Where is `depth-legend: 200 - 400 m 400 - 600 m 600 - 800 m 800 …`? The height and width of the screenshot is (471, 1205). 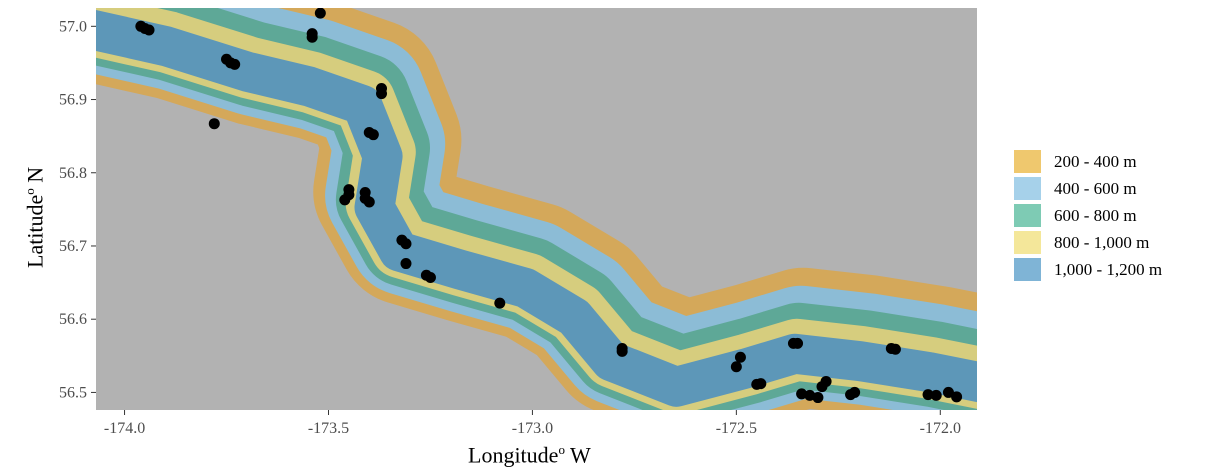
depth-legend: 200 - 400 m 400 - 600 m 600 - 800 m 800 … is located at coordinates (1088, 215).